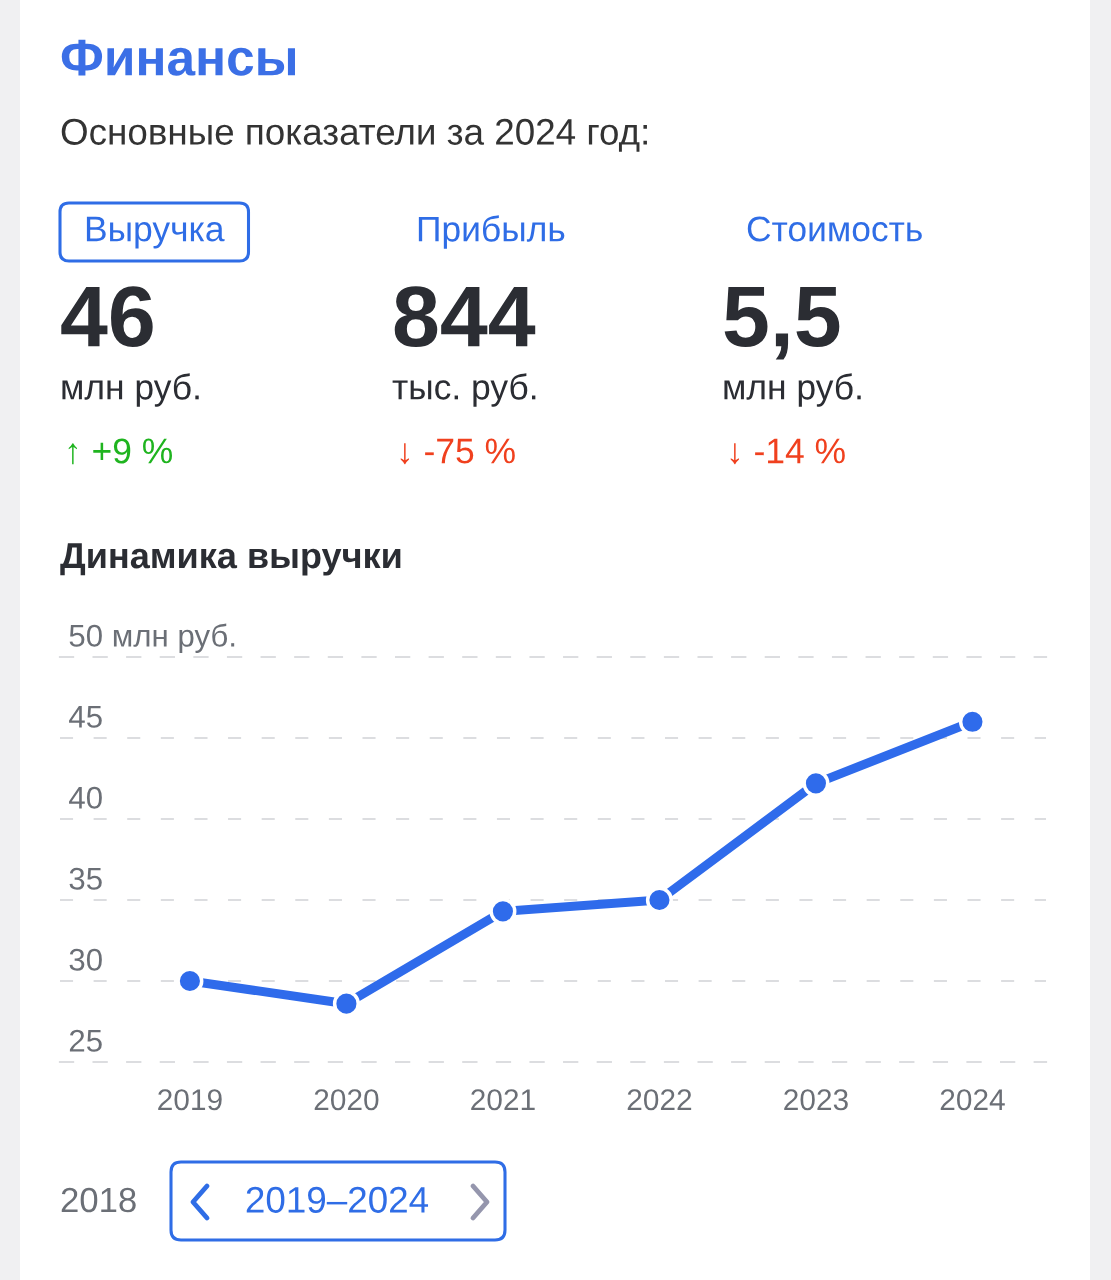  Describe the element at coordinates (120, 451) in the screenshot. I see `text: ↑ +9 %` at that location.